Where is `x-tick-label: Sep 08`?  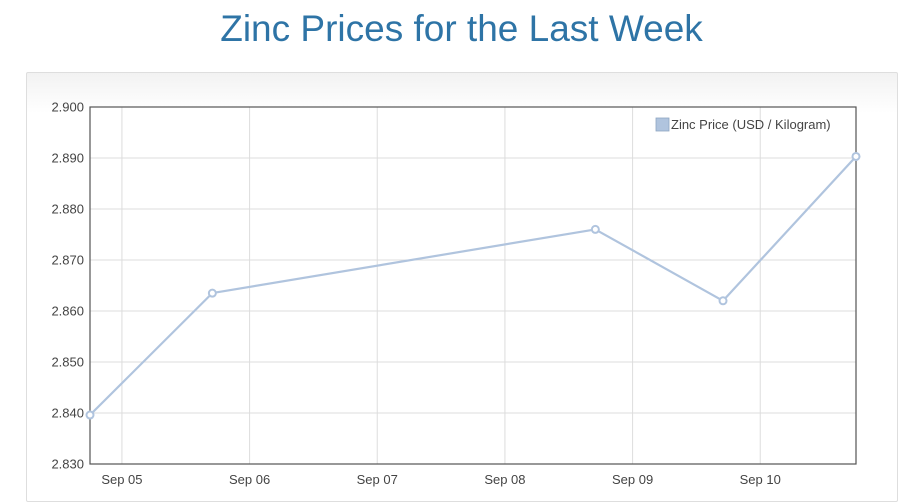
x-tick-label: Sep 08 is located at coordinates (504, 479).